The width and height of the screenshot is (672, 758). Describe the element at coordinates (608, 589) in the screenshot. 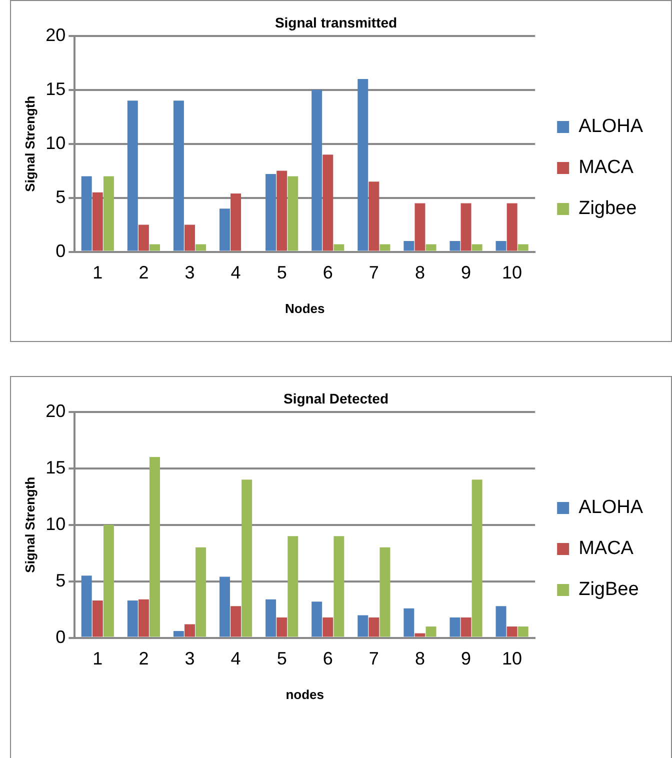

I see `legend-label: ZigBee` at that location.